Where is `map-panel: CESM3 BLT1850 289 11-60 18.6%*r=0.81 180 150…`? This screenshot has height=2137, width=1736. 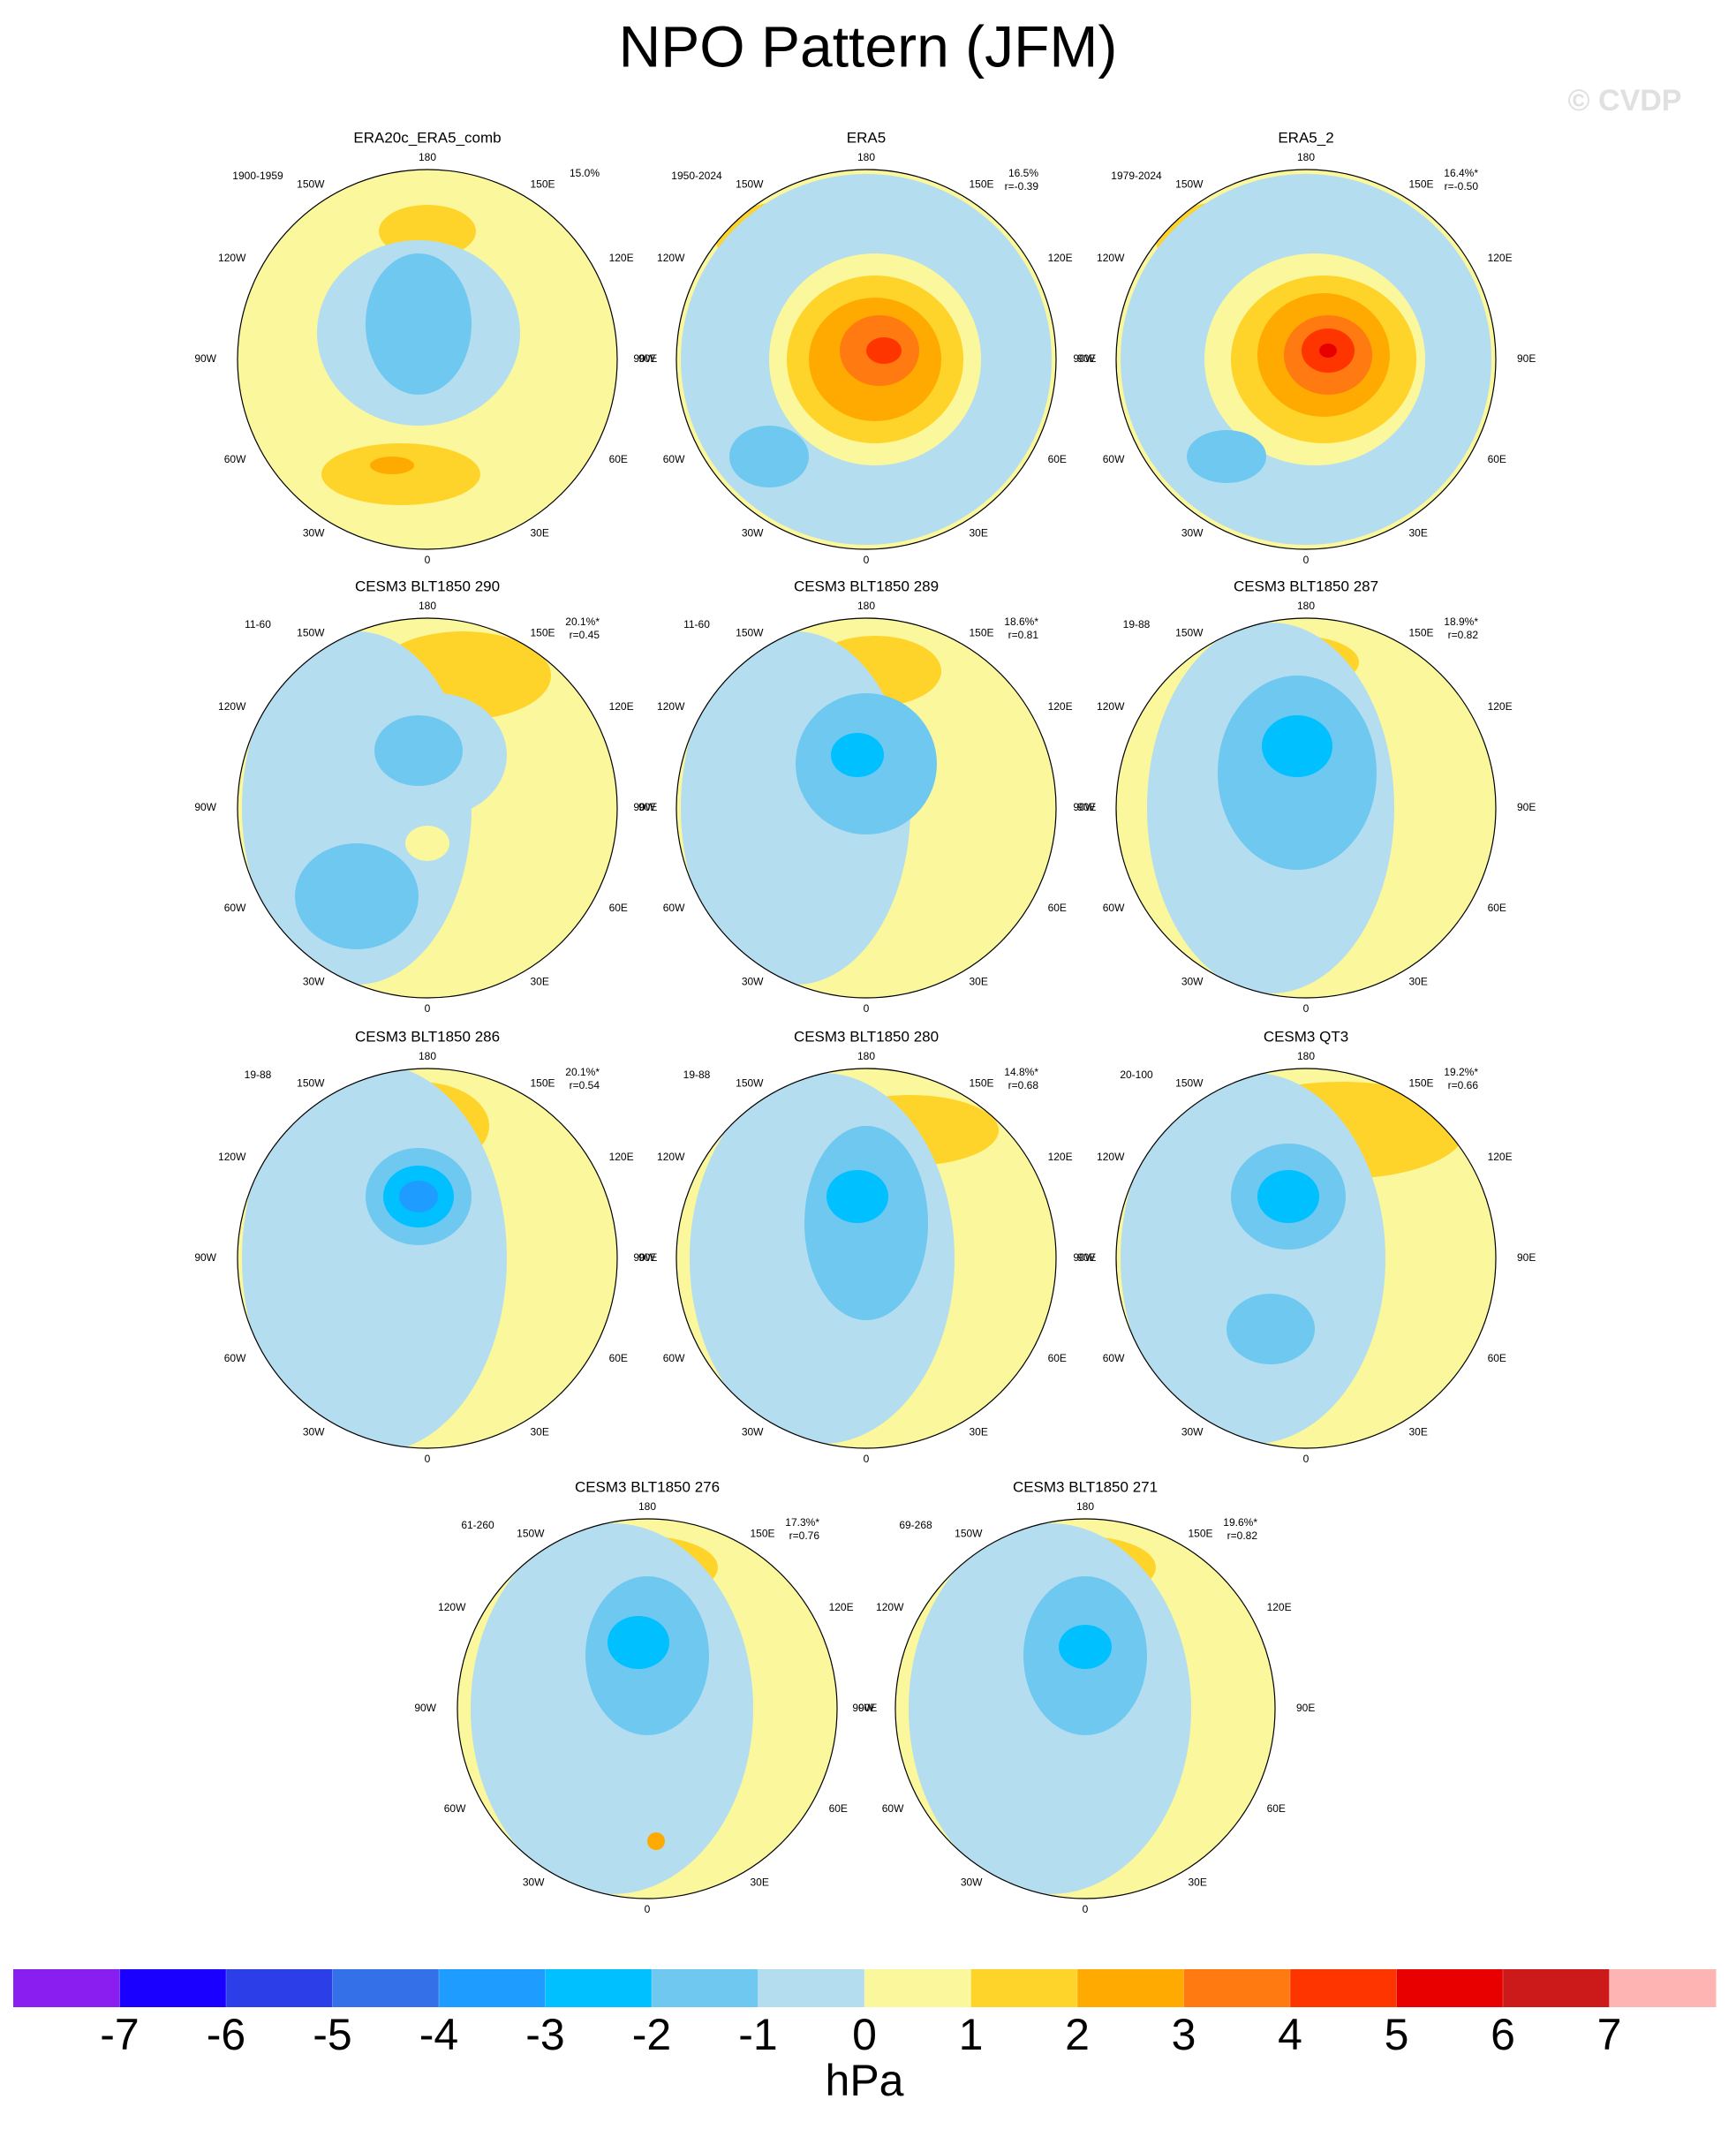
map-panel: CESM3 BLT1850 289 11-60 18.6%*r=0.81 180 150… is located at coordinates (864, 796).